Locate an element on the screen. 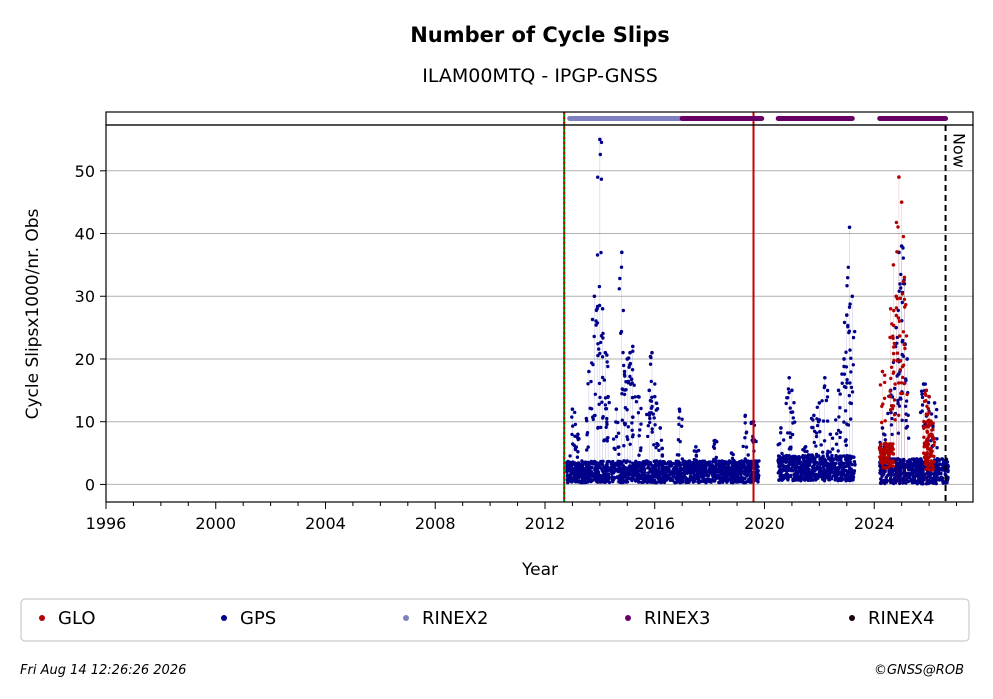  x-tick-label: 2008 is located at coordinates (435, 523).